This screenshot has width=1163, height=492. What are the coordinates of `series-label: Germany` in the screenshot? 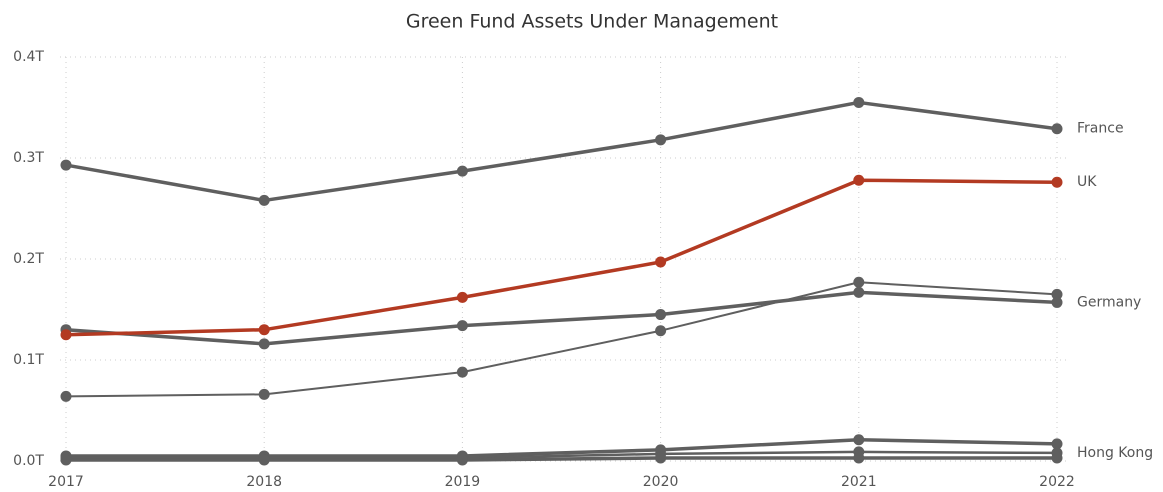 It's located at (1109, 302).